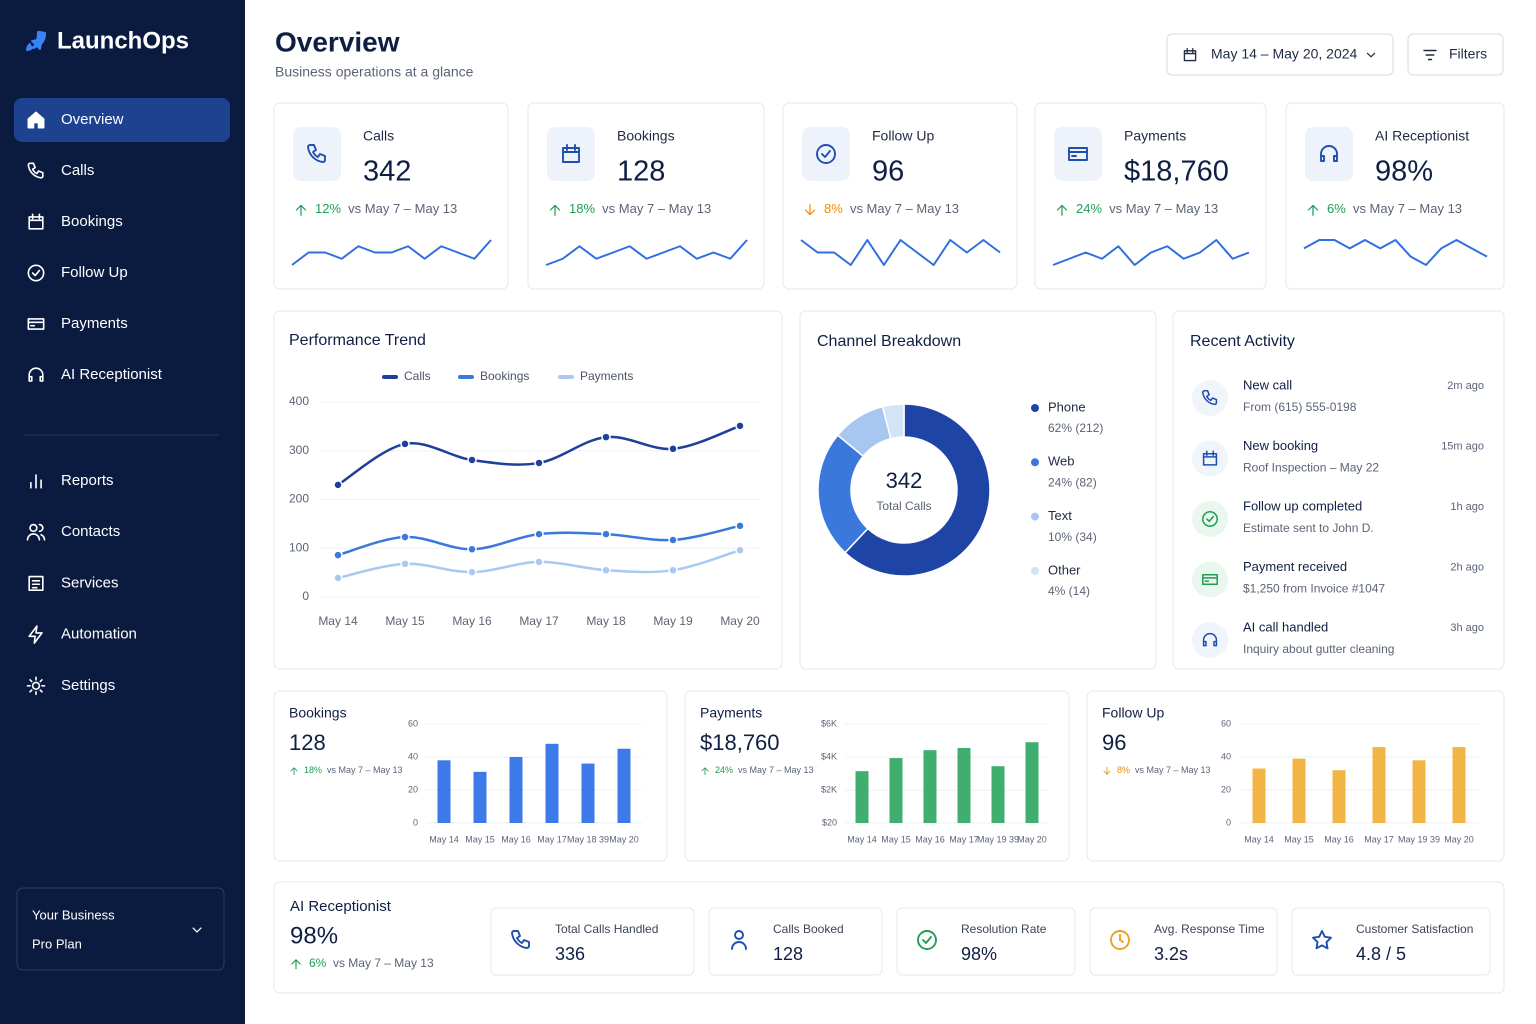 The height and width of the screenshot is (1024, 1536). What do you see at coordinates (77, 170) in the screenshot?
I see `nav-item: Calls` at bounding box center [77, 170].